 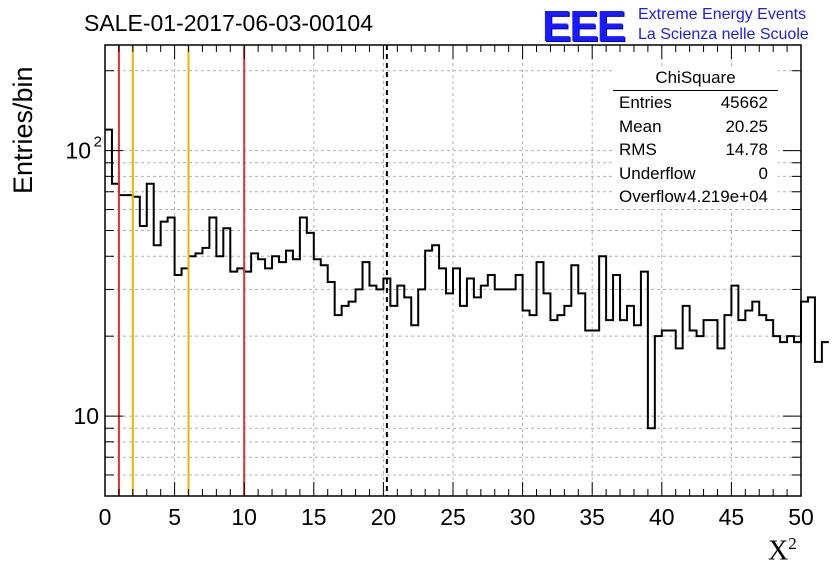 What do you see at coordinates (640, 126) in the screenshot?
I see `stats-label: Mean` at bounding box center [640, 126].